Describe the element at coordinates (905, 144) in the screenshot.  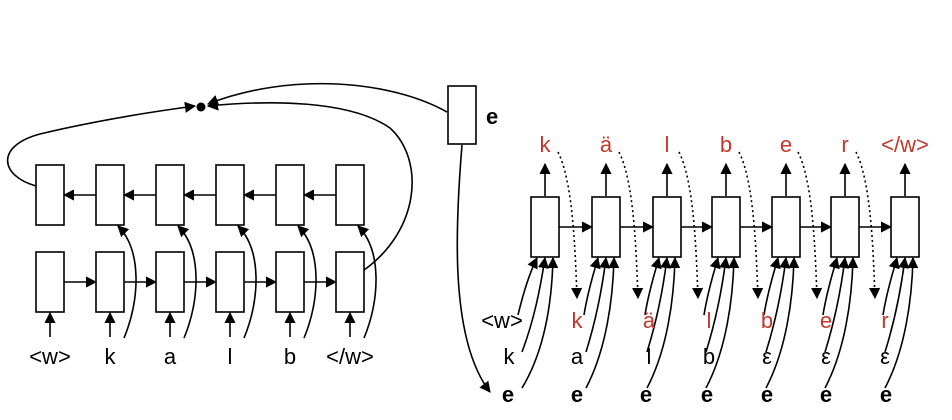
I see `decoder-output-token: </w>` at that location.